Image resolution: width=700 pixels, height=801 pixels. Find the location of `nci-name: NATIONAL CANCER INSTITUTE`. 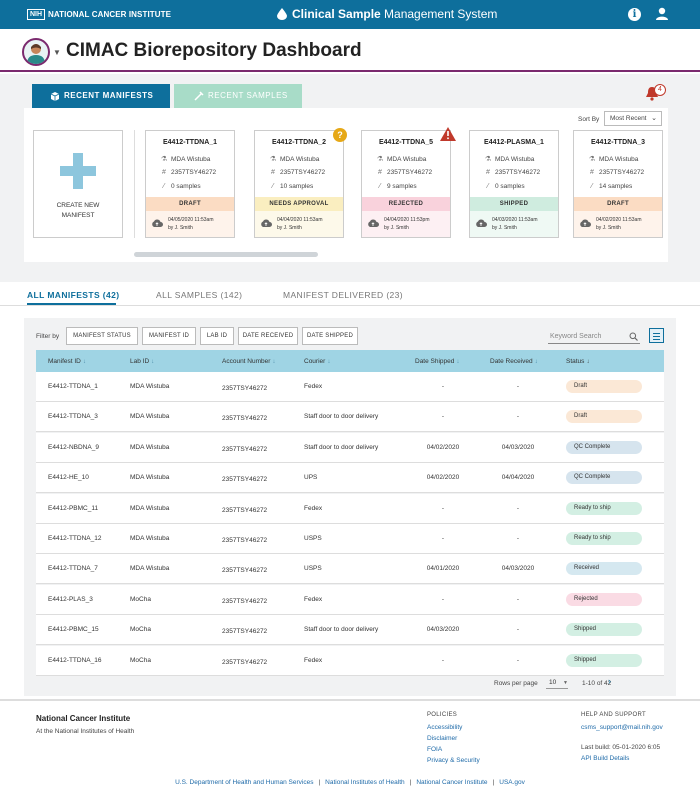

nci-name: NATIONAL CANCER INSTITUTE is located at coordinates (110, 14).